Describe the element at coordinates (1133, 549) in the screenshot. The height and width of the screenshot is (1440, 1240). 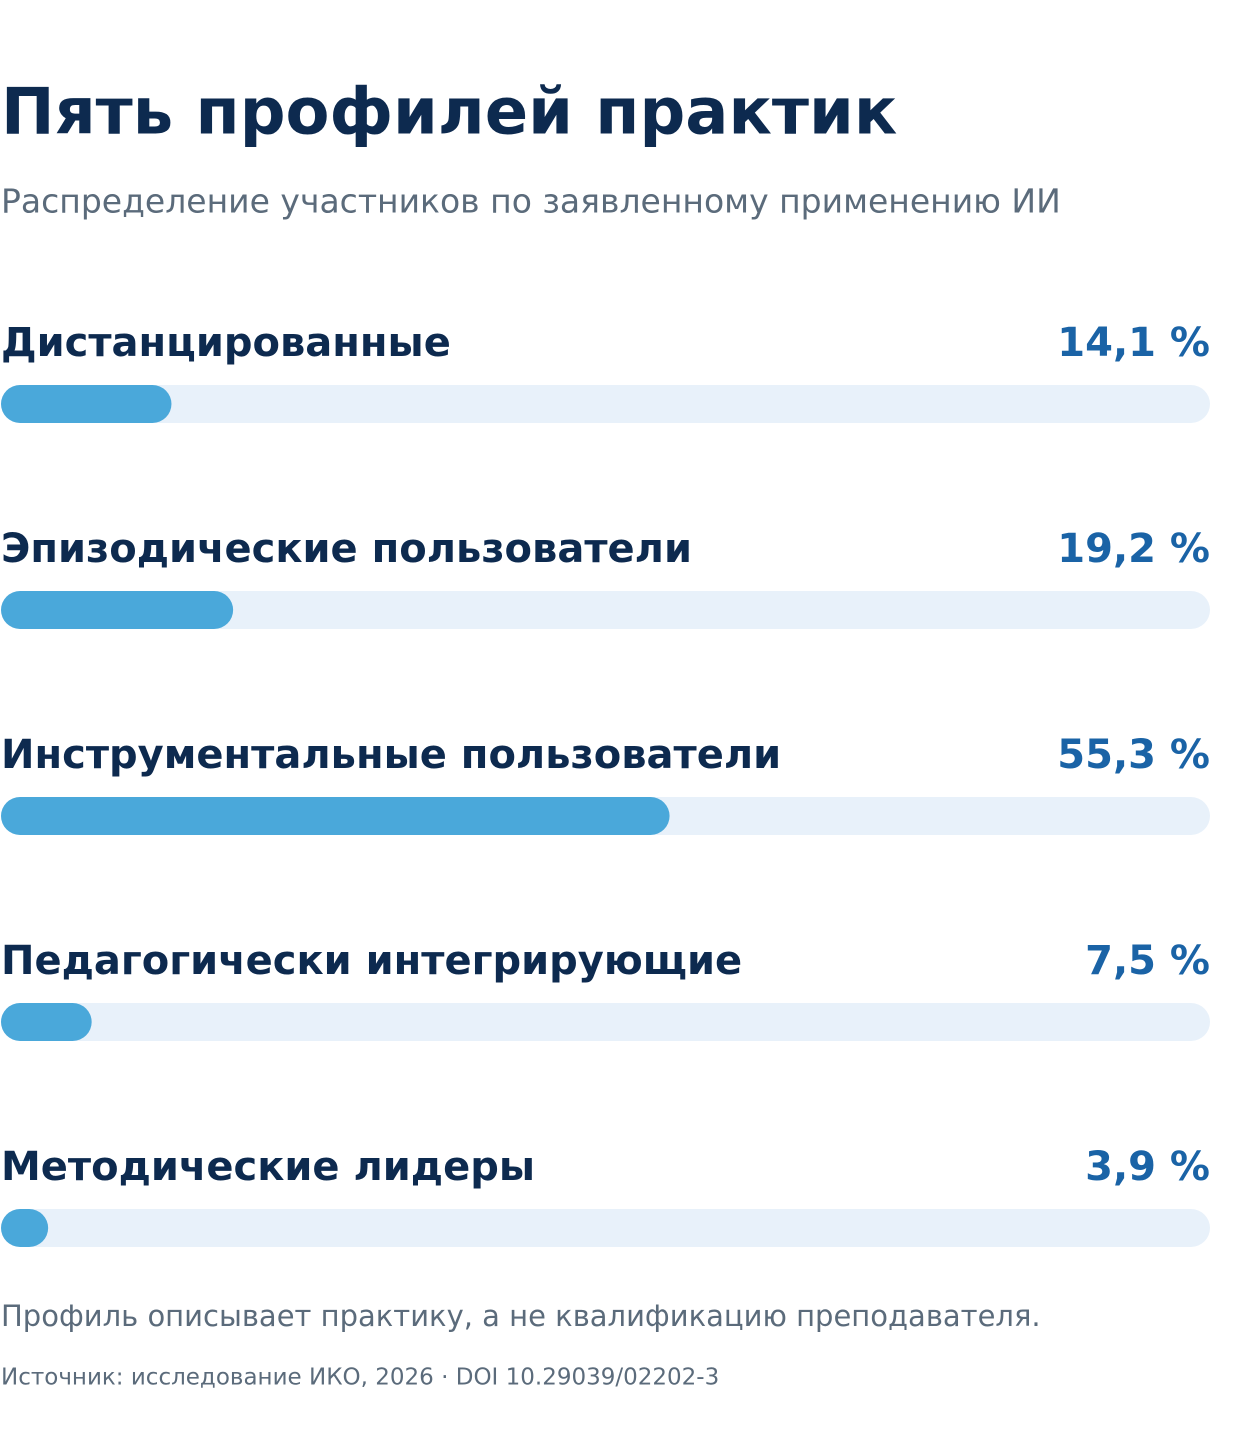
I see `value-label: 19,2 %` at that location.